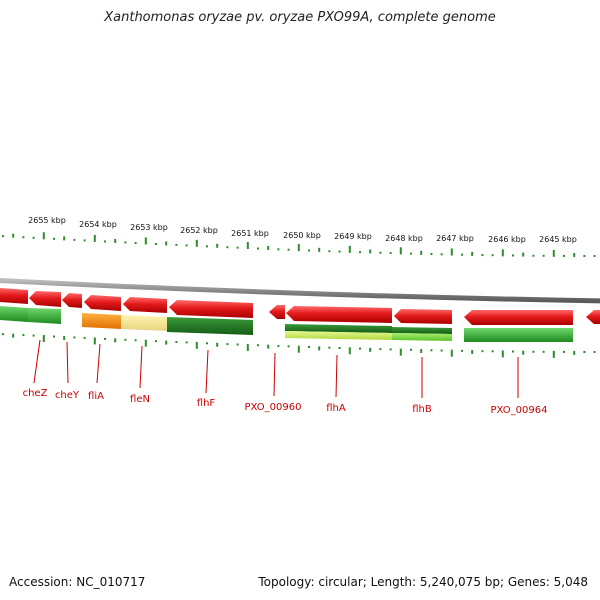  I want to click on scale-ticks-lower, so click(299, 345).